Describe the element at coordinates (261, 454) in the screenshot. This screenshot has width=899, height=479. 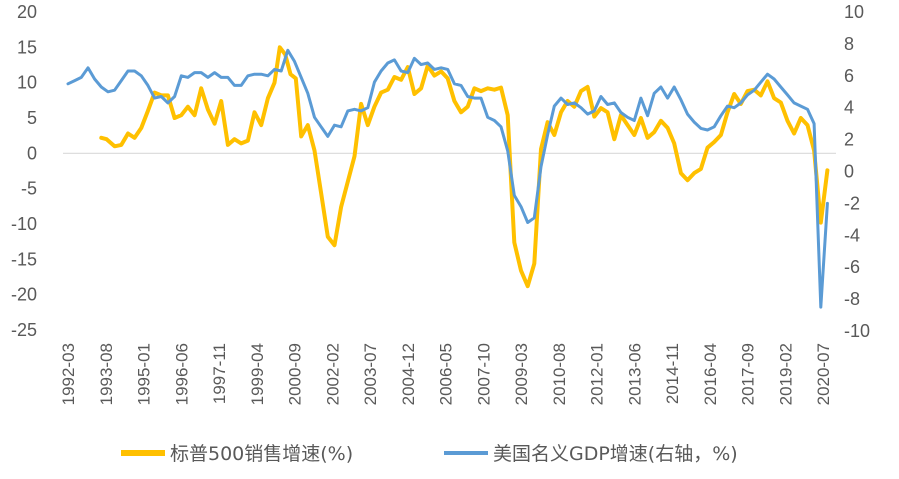
I see `legend-label: 标普500销售增速(%)` at that location.